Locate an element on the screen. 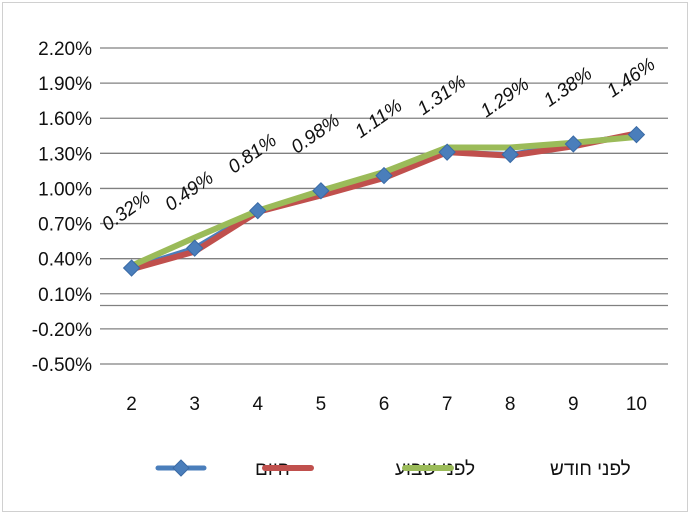  legend-marker is located at coordinates (181, 468).